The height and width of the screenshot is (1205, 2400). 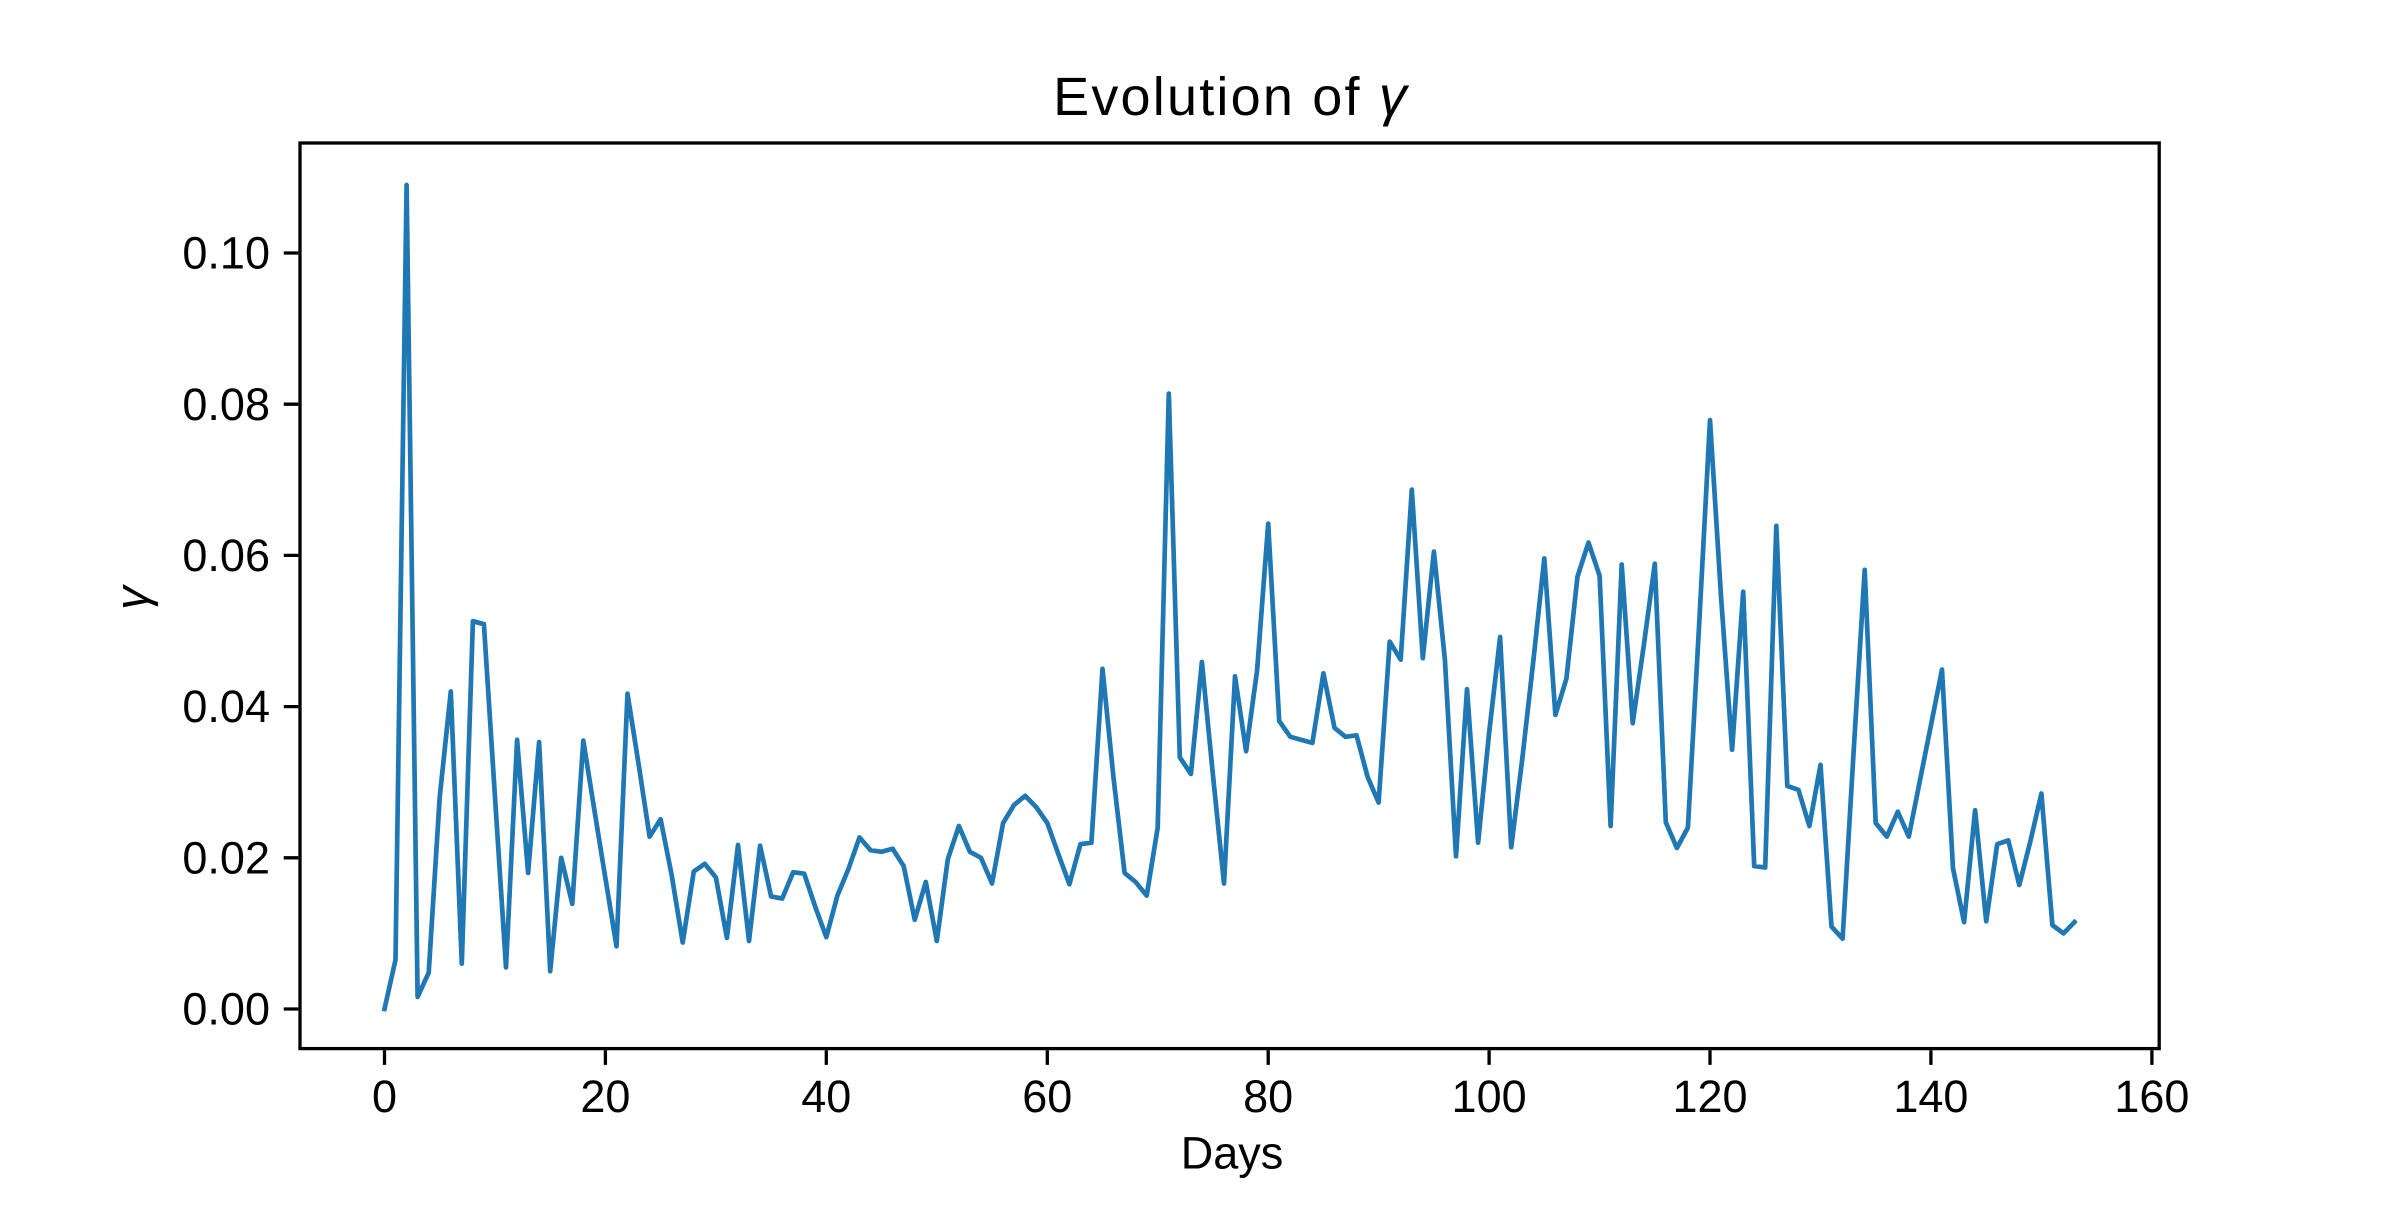 I want to click on svg-text: Days, so click(x=1232, y=1153).